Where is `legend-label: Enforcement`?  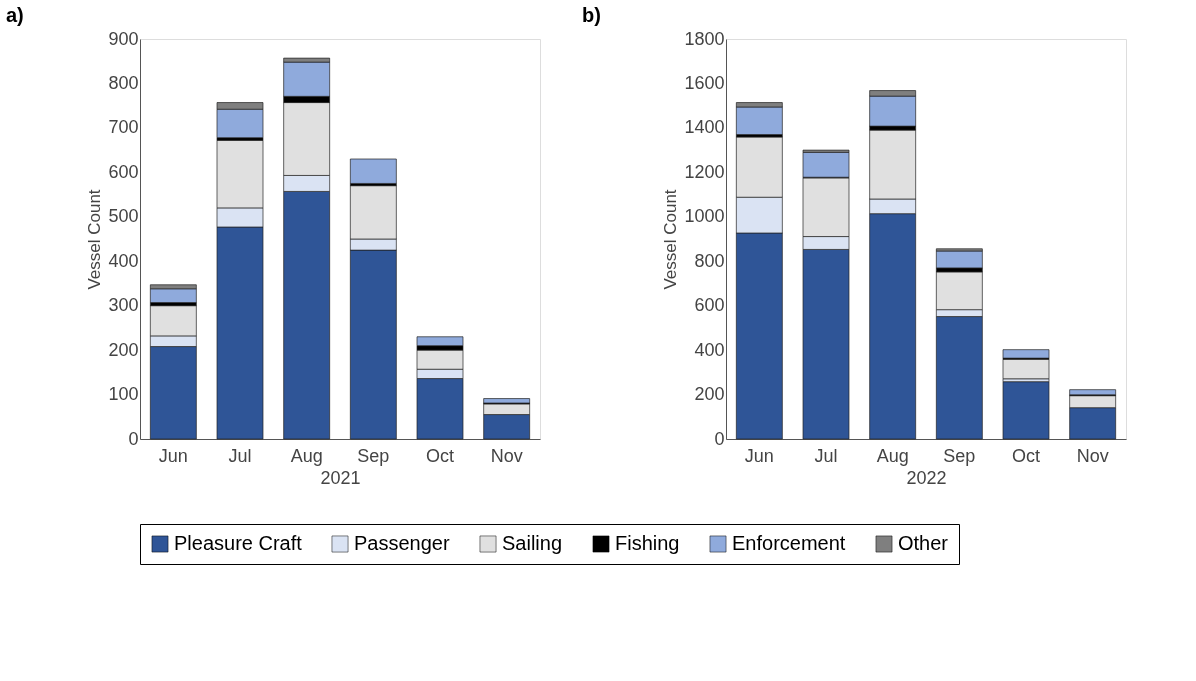
legend-label: Enforcement is located at coordinates (789, 543).